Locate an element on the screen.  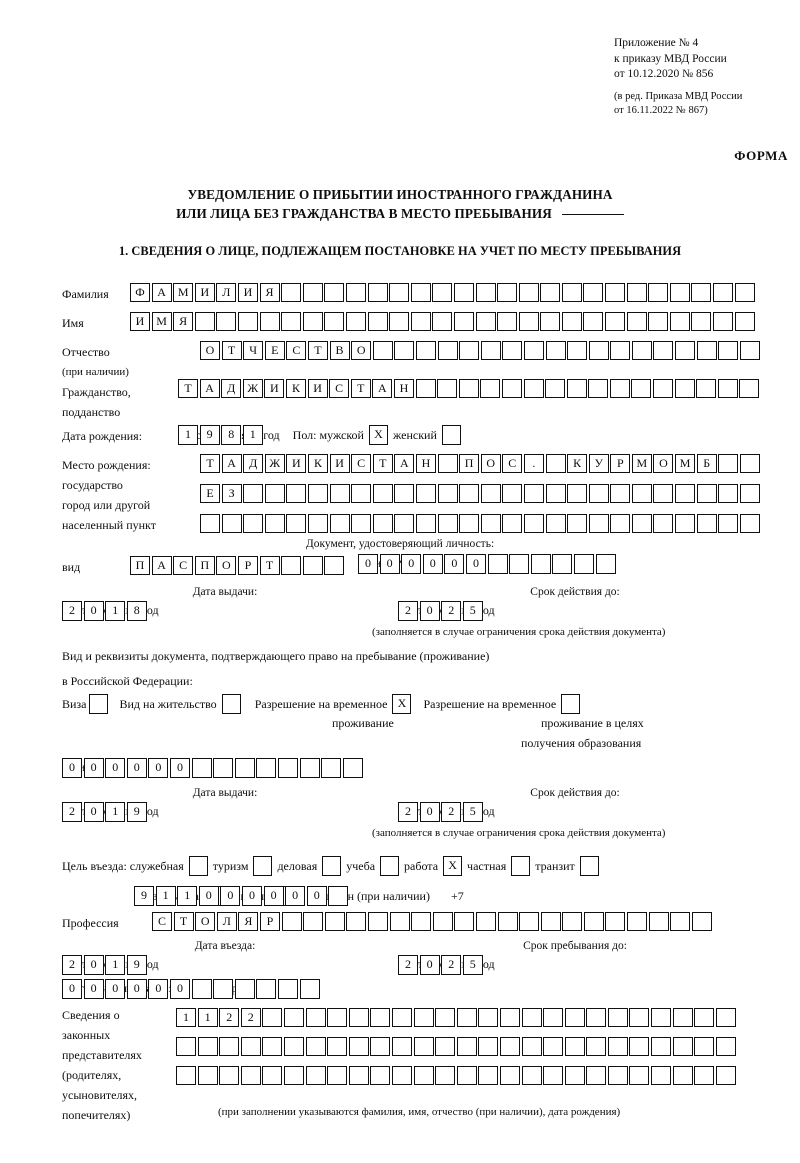
char-box: Н is located at coordinates (403, 388).